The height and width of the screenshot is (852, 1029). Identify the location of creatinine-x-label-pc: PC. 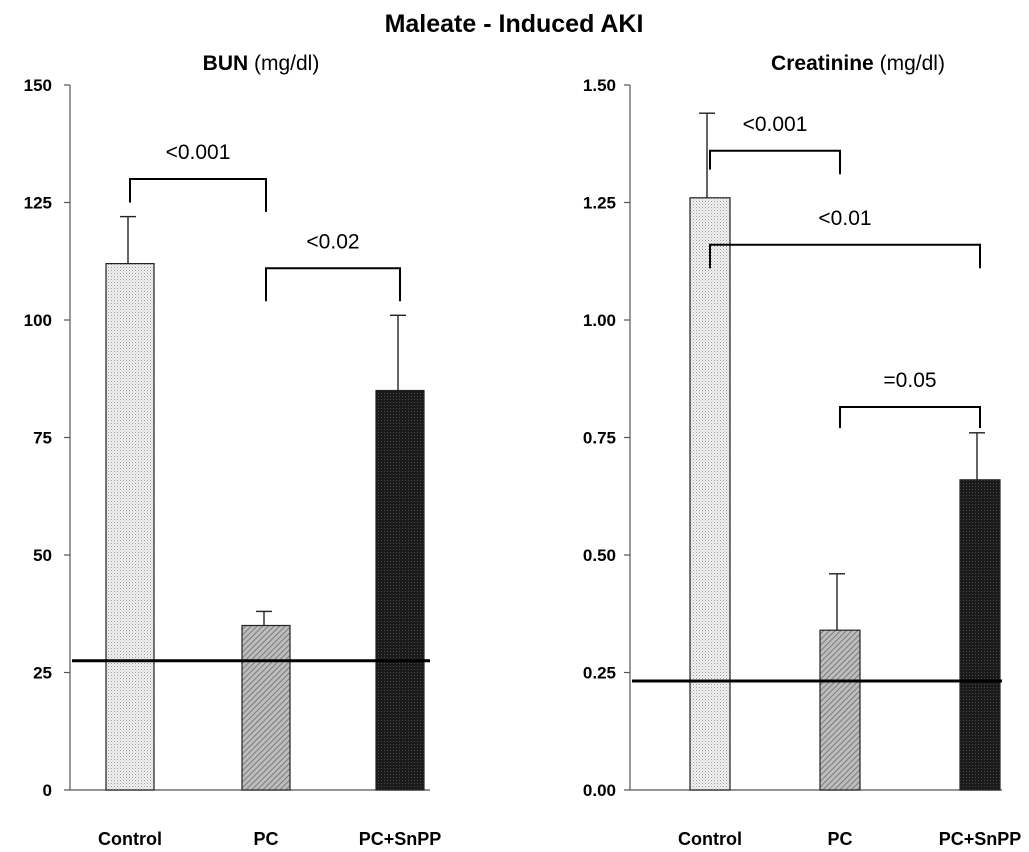
(839, 839).